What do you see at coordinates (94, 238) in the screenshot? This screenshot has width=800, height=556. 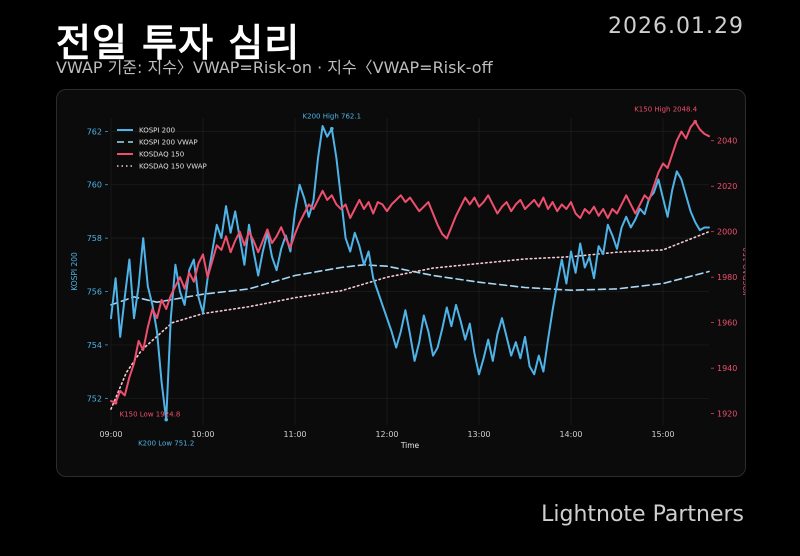 I see `y-left-tick-label: 758` at bounding box center [94, 238].